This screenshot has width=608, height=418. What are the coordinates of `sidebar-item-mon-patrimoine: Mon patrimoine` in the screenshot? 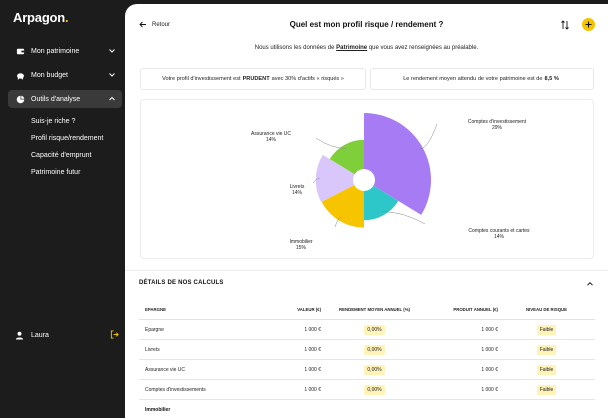 It's located at (65, 51).